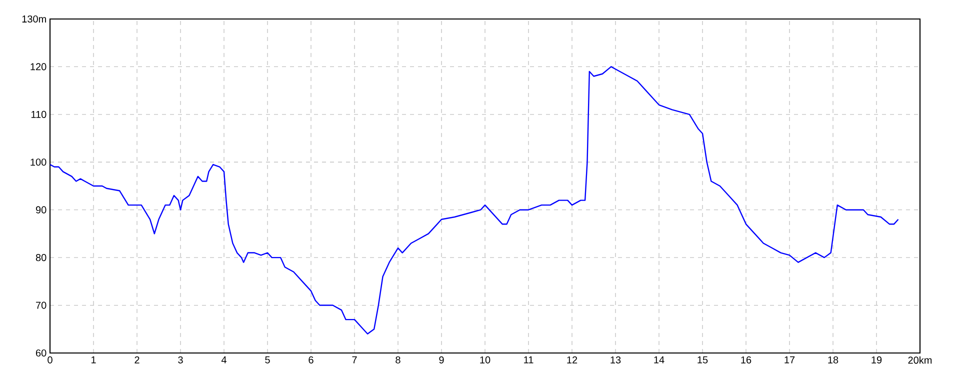 This screenshot has width=960, height=384. What do you see at coordinates (38, 162) in the screenshot?
I see `y-tick-label: 100` at bounding box center [38, 162].